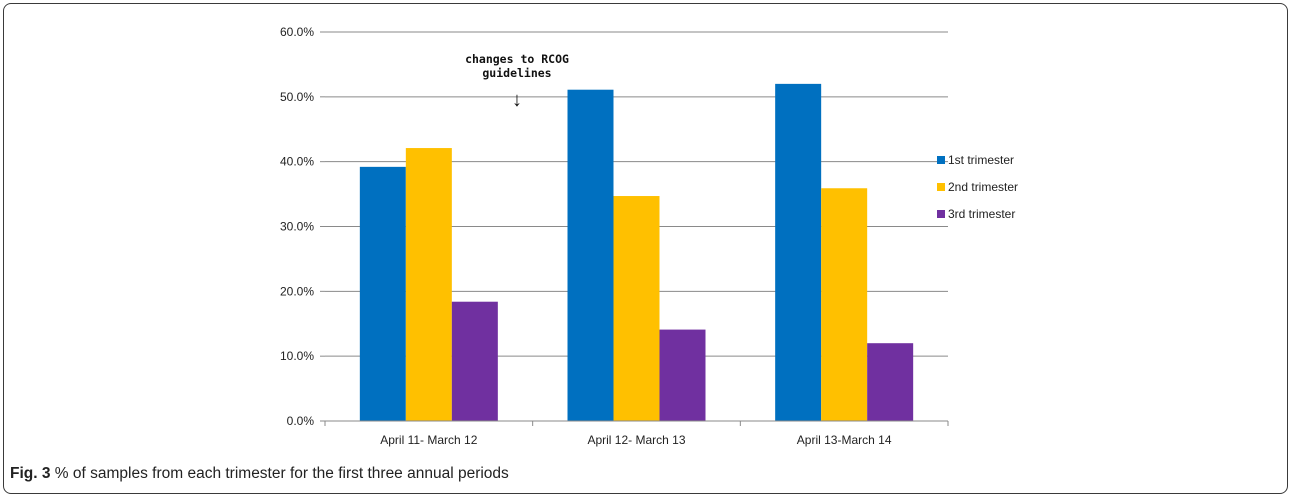  I want to click on y-axis-ticks: 0.0% 10.0% 20.0% 30.0% 40.0% 50.0% 60.0%, so click(302, 226).